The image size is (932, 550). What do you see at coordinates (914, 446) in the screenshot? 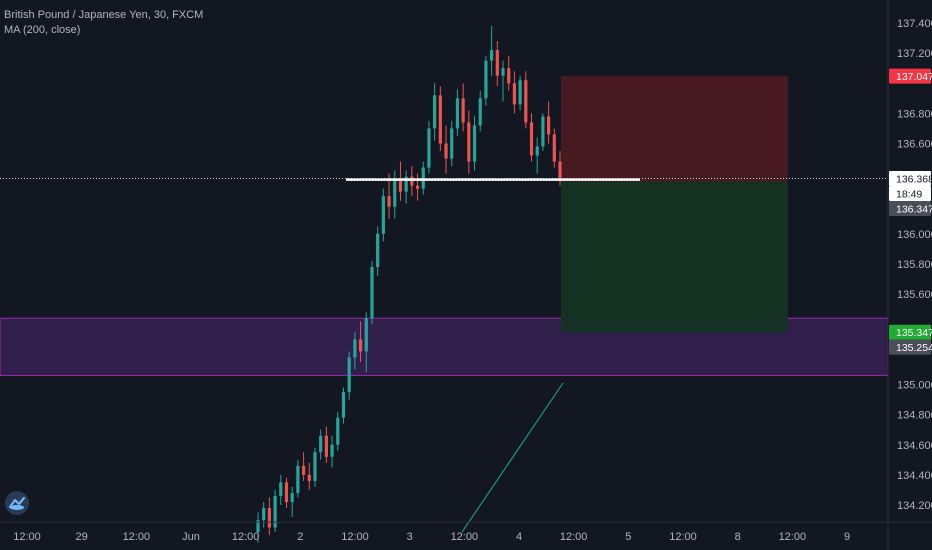
I see `price-tick-label: 134.600` at bounding box center [914, 446].